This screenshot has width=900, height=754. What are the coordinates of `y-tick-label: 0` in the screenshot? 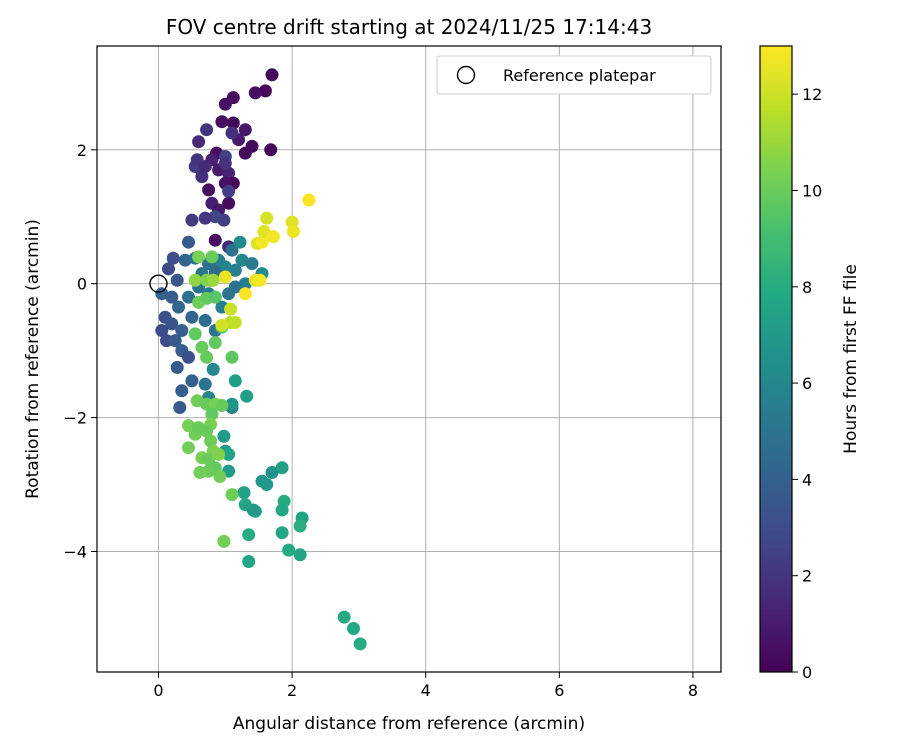 It's located at (82, 284).